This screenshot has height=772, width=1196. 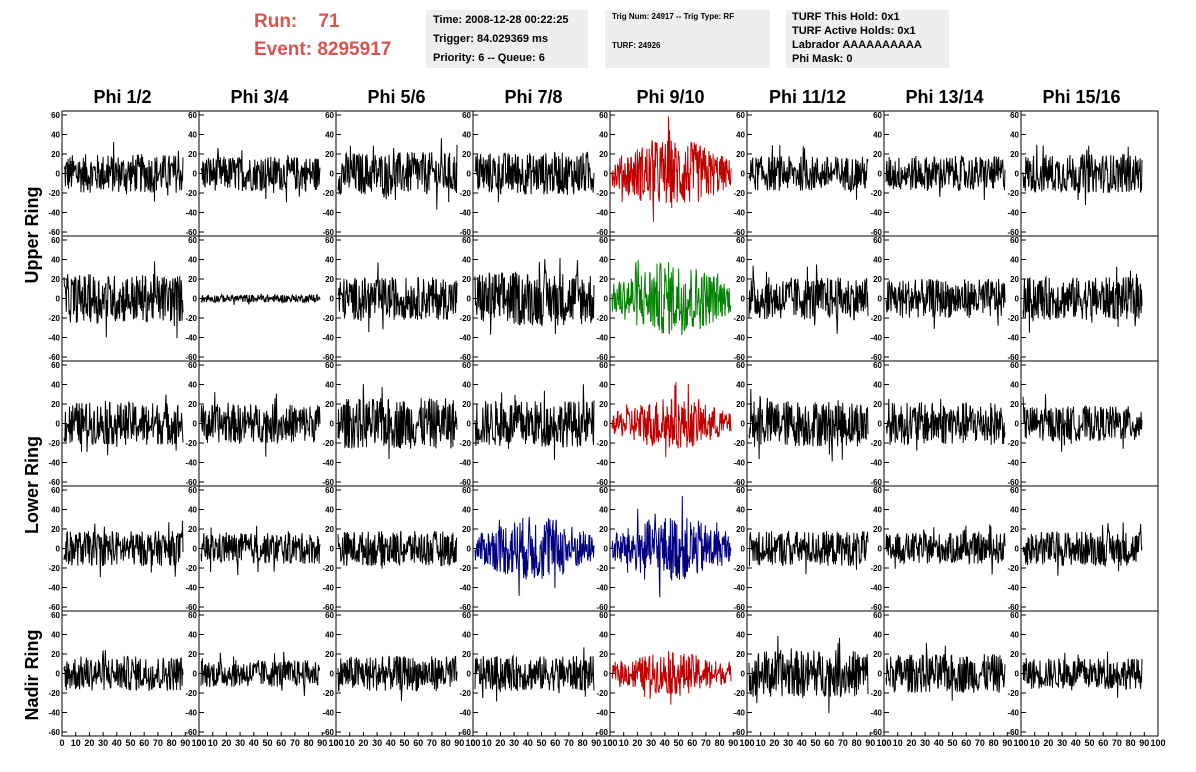 I want to click on run-info: Run: 71 Event: 8295917, so click(x=322, y=36).